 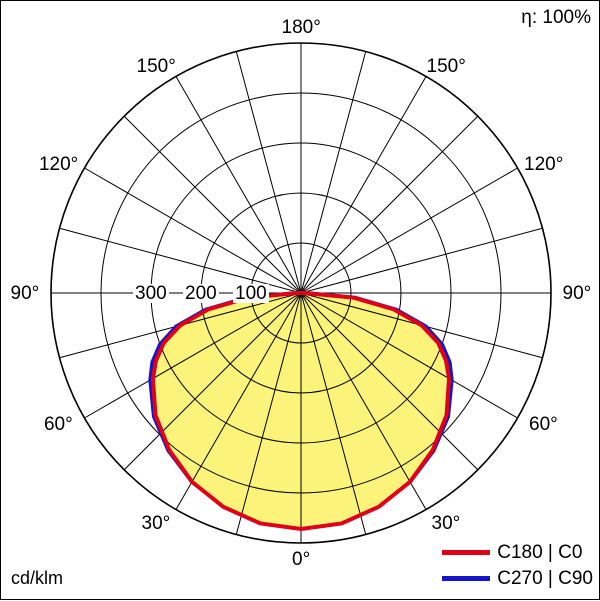 What do you see at coordinates (301, 559) in the screenshot?
I see `angle-label-0: 0°` at bounding box center [301, 559].